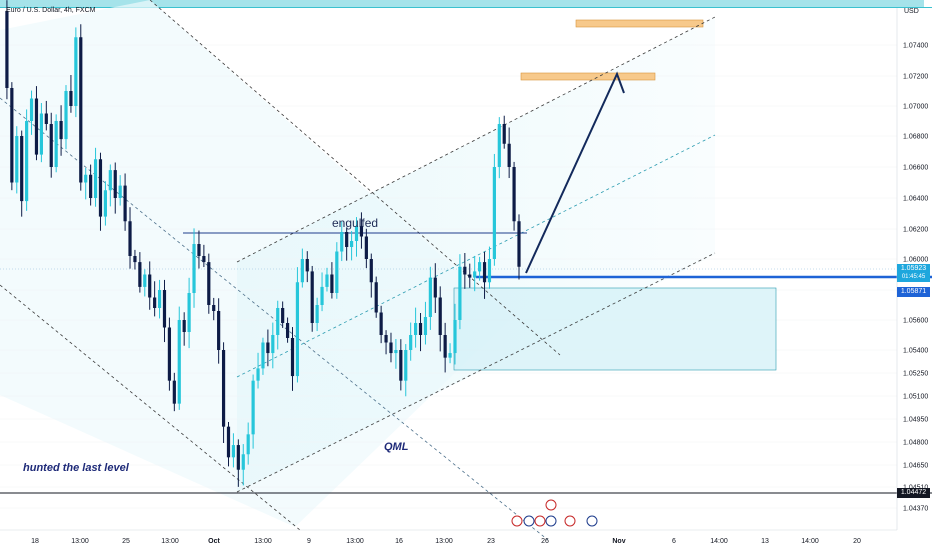 Image resolution: width=932 pixels, height=550 pixels. Describe the element at coordinates (913, 273) in the screenshot. I see `last-price-tag: 1.05923 01:45:45` at that location.